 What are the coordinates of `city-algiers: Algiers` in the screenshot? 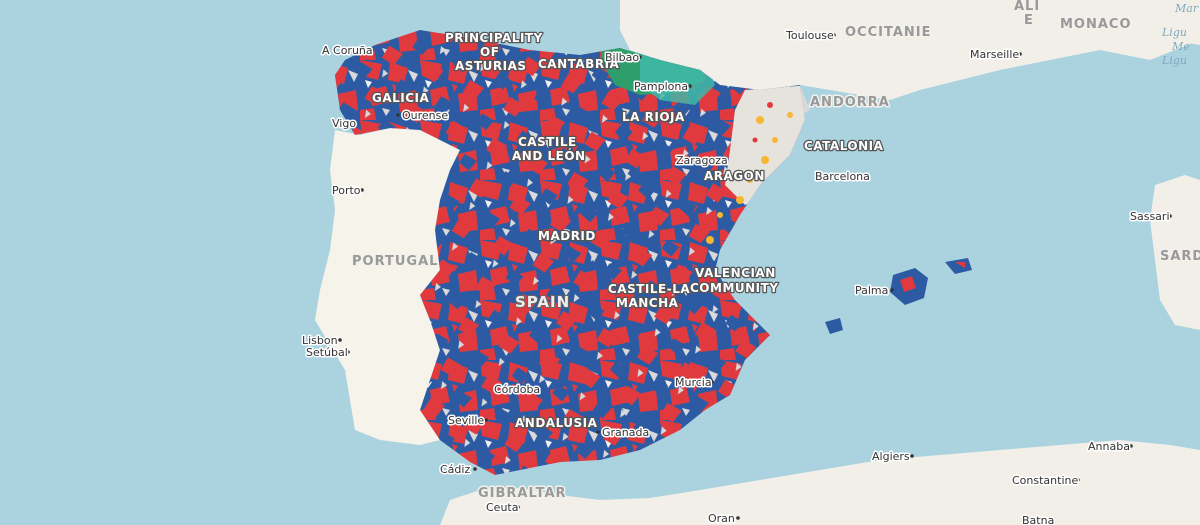 It's located at (892, 457).